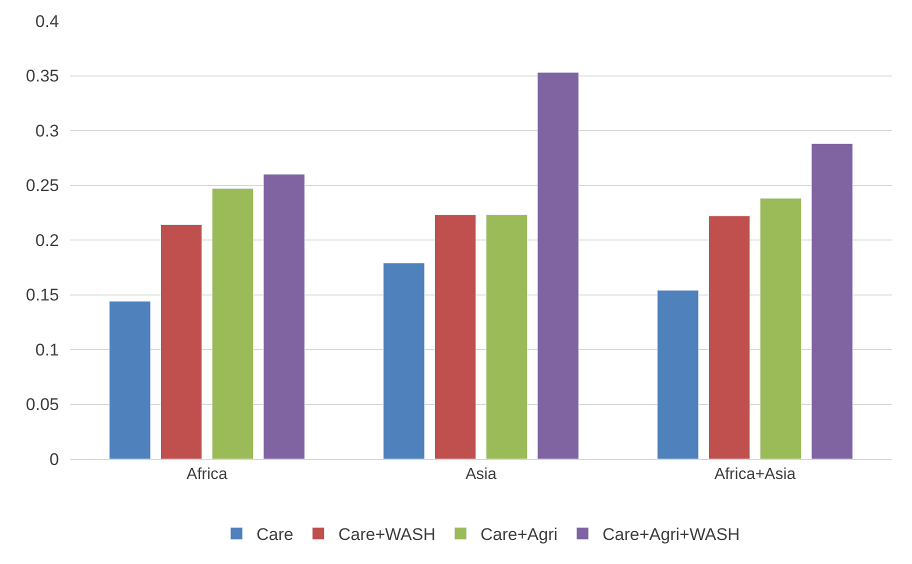 The image size is (912, 564). What do you see at coordinates (671, 534) in the screenshot?
I see `legend-label: Care+Agri+WASH` at bounding box center [671, 534].